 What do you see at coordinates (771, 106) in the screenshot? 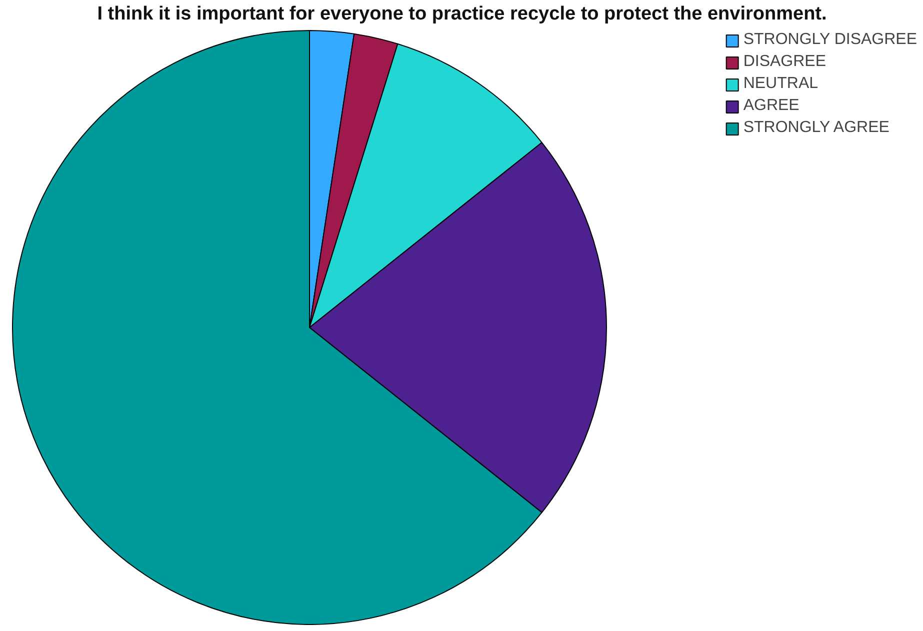
I see `legend-label: AGREE` at bounding box center [771, 106].